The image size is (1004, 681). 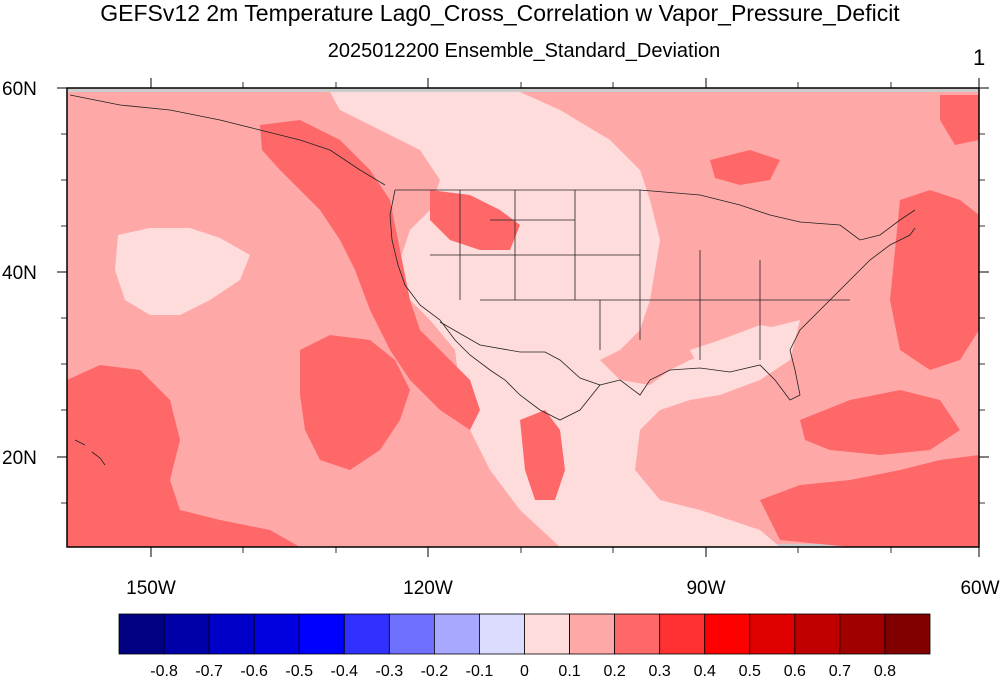 What do you see at coordinates (880, 422) in the screenshot?
I see `field-high-atlantic` at bounding box center [880, 422].